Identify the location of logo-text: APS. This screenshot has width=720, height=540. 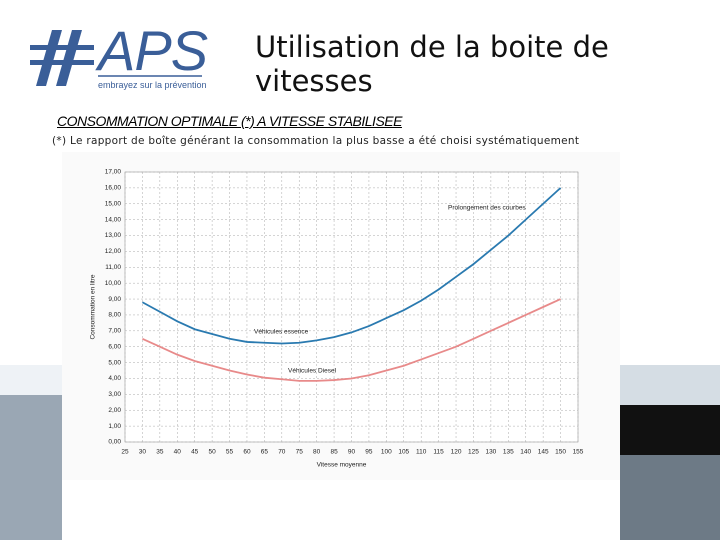
(153, 50).